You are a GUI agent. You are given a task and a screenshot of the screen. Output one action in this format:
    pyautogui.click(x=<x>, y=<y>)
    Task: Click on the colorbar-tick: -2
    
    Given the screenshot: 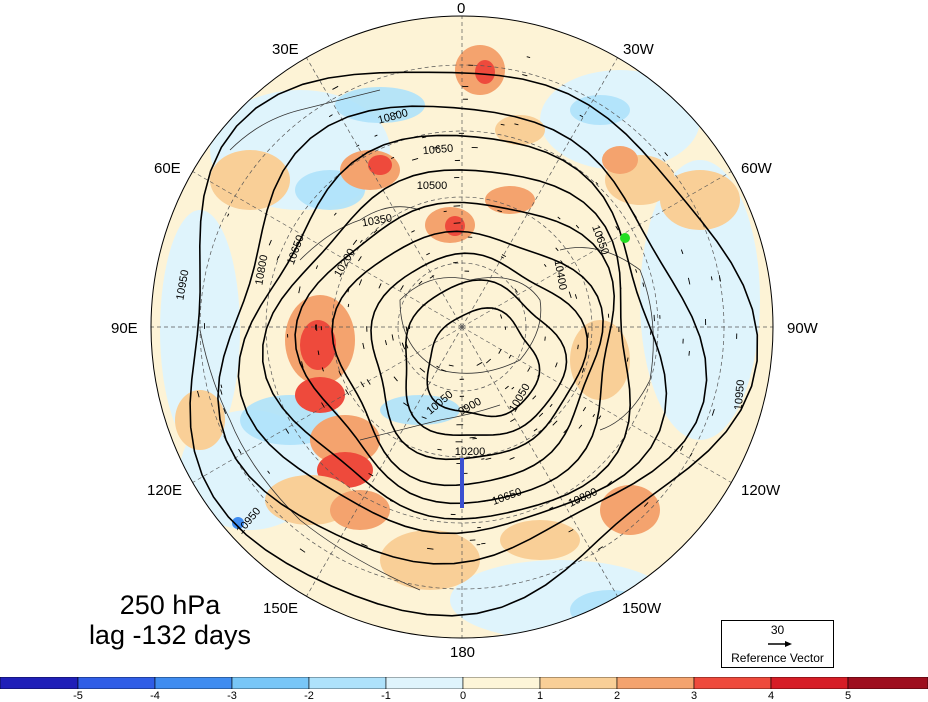 What is the action you would take?
    pyautogui.click(x=309, y=696)
    